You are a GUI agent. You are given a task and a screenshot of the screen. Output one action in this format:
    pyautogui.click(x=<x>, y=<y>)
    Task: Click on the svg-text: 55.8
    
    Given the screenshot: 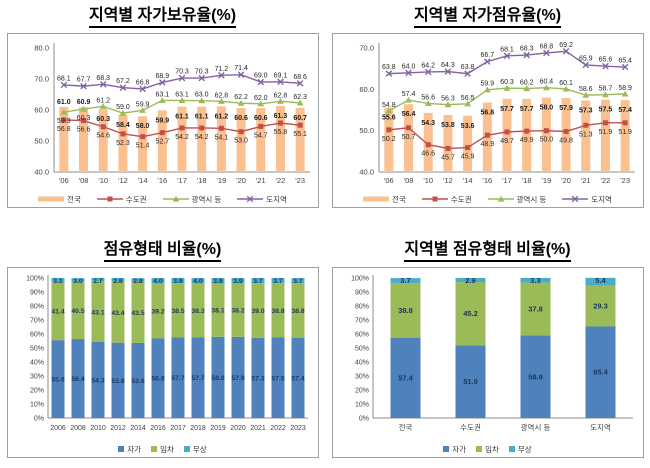 What is the action you would take?
    pyautogui.click(x=280, y=132)
    